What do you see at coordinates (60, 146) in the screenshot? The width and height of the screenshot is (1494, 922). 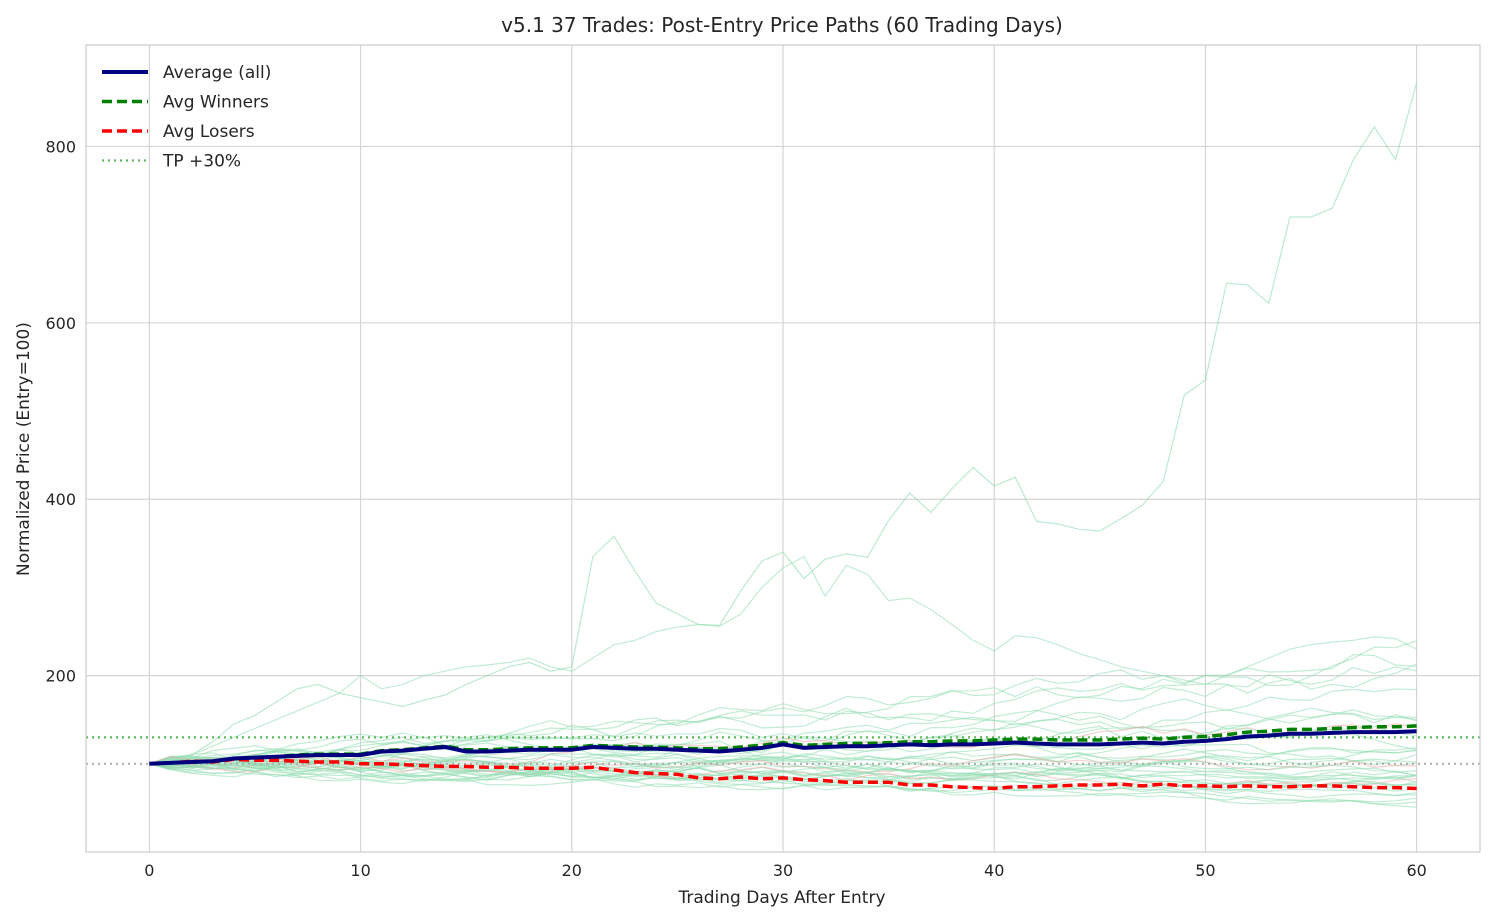 I see `y-tick-label: 800` at bounding box center [60, 146].